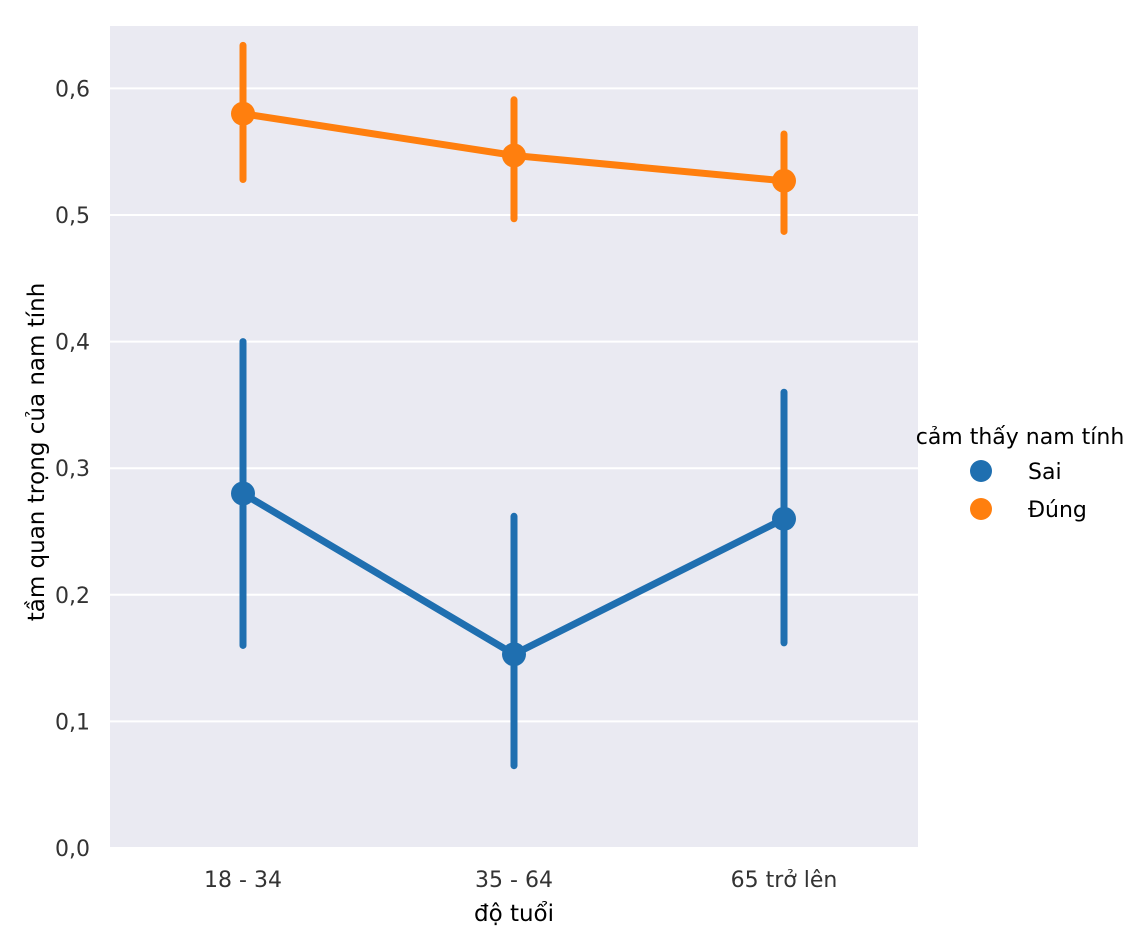 This screenshot has width=1136, height=944. I want to click on y-tick-label: 0,0, so click(72, 849).